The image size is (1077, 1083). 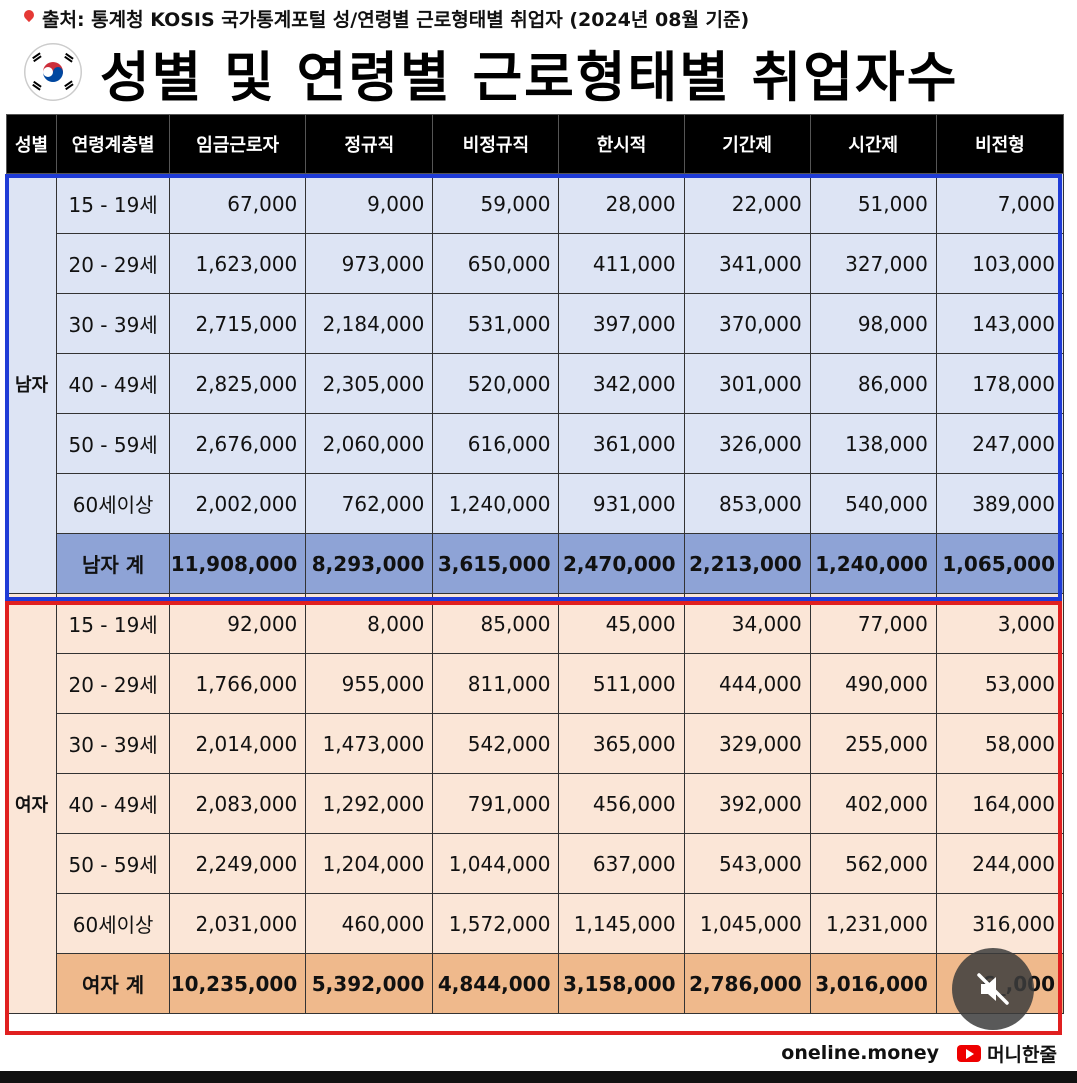 What do you see at coordinates (621, 263) in the screenshot?
I see `value-cell: 411,000` at bounding box center [621, 263].